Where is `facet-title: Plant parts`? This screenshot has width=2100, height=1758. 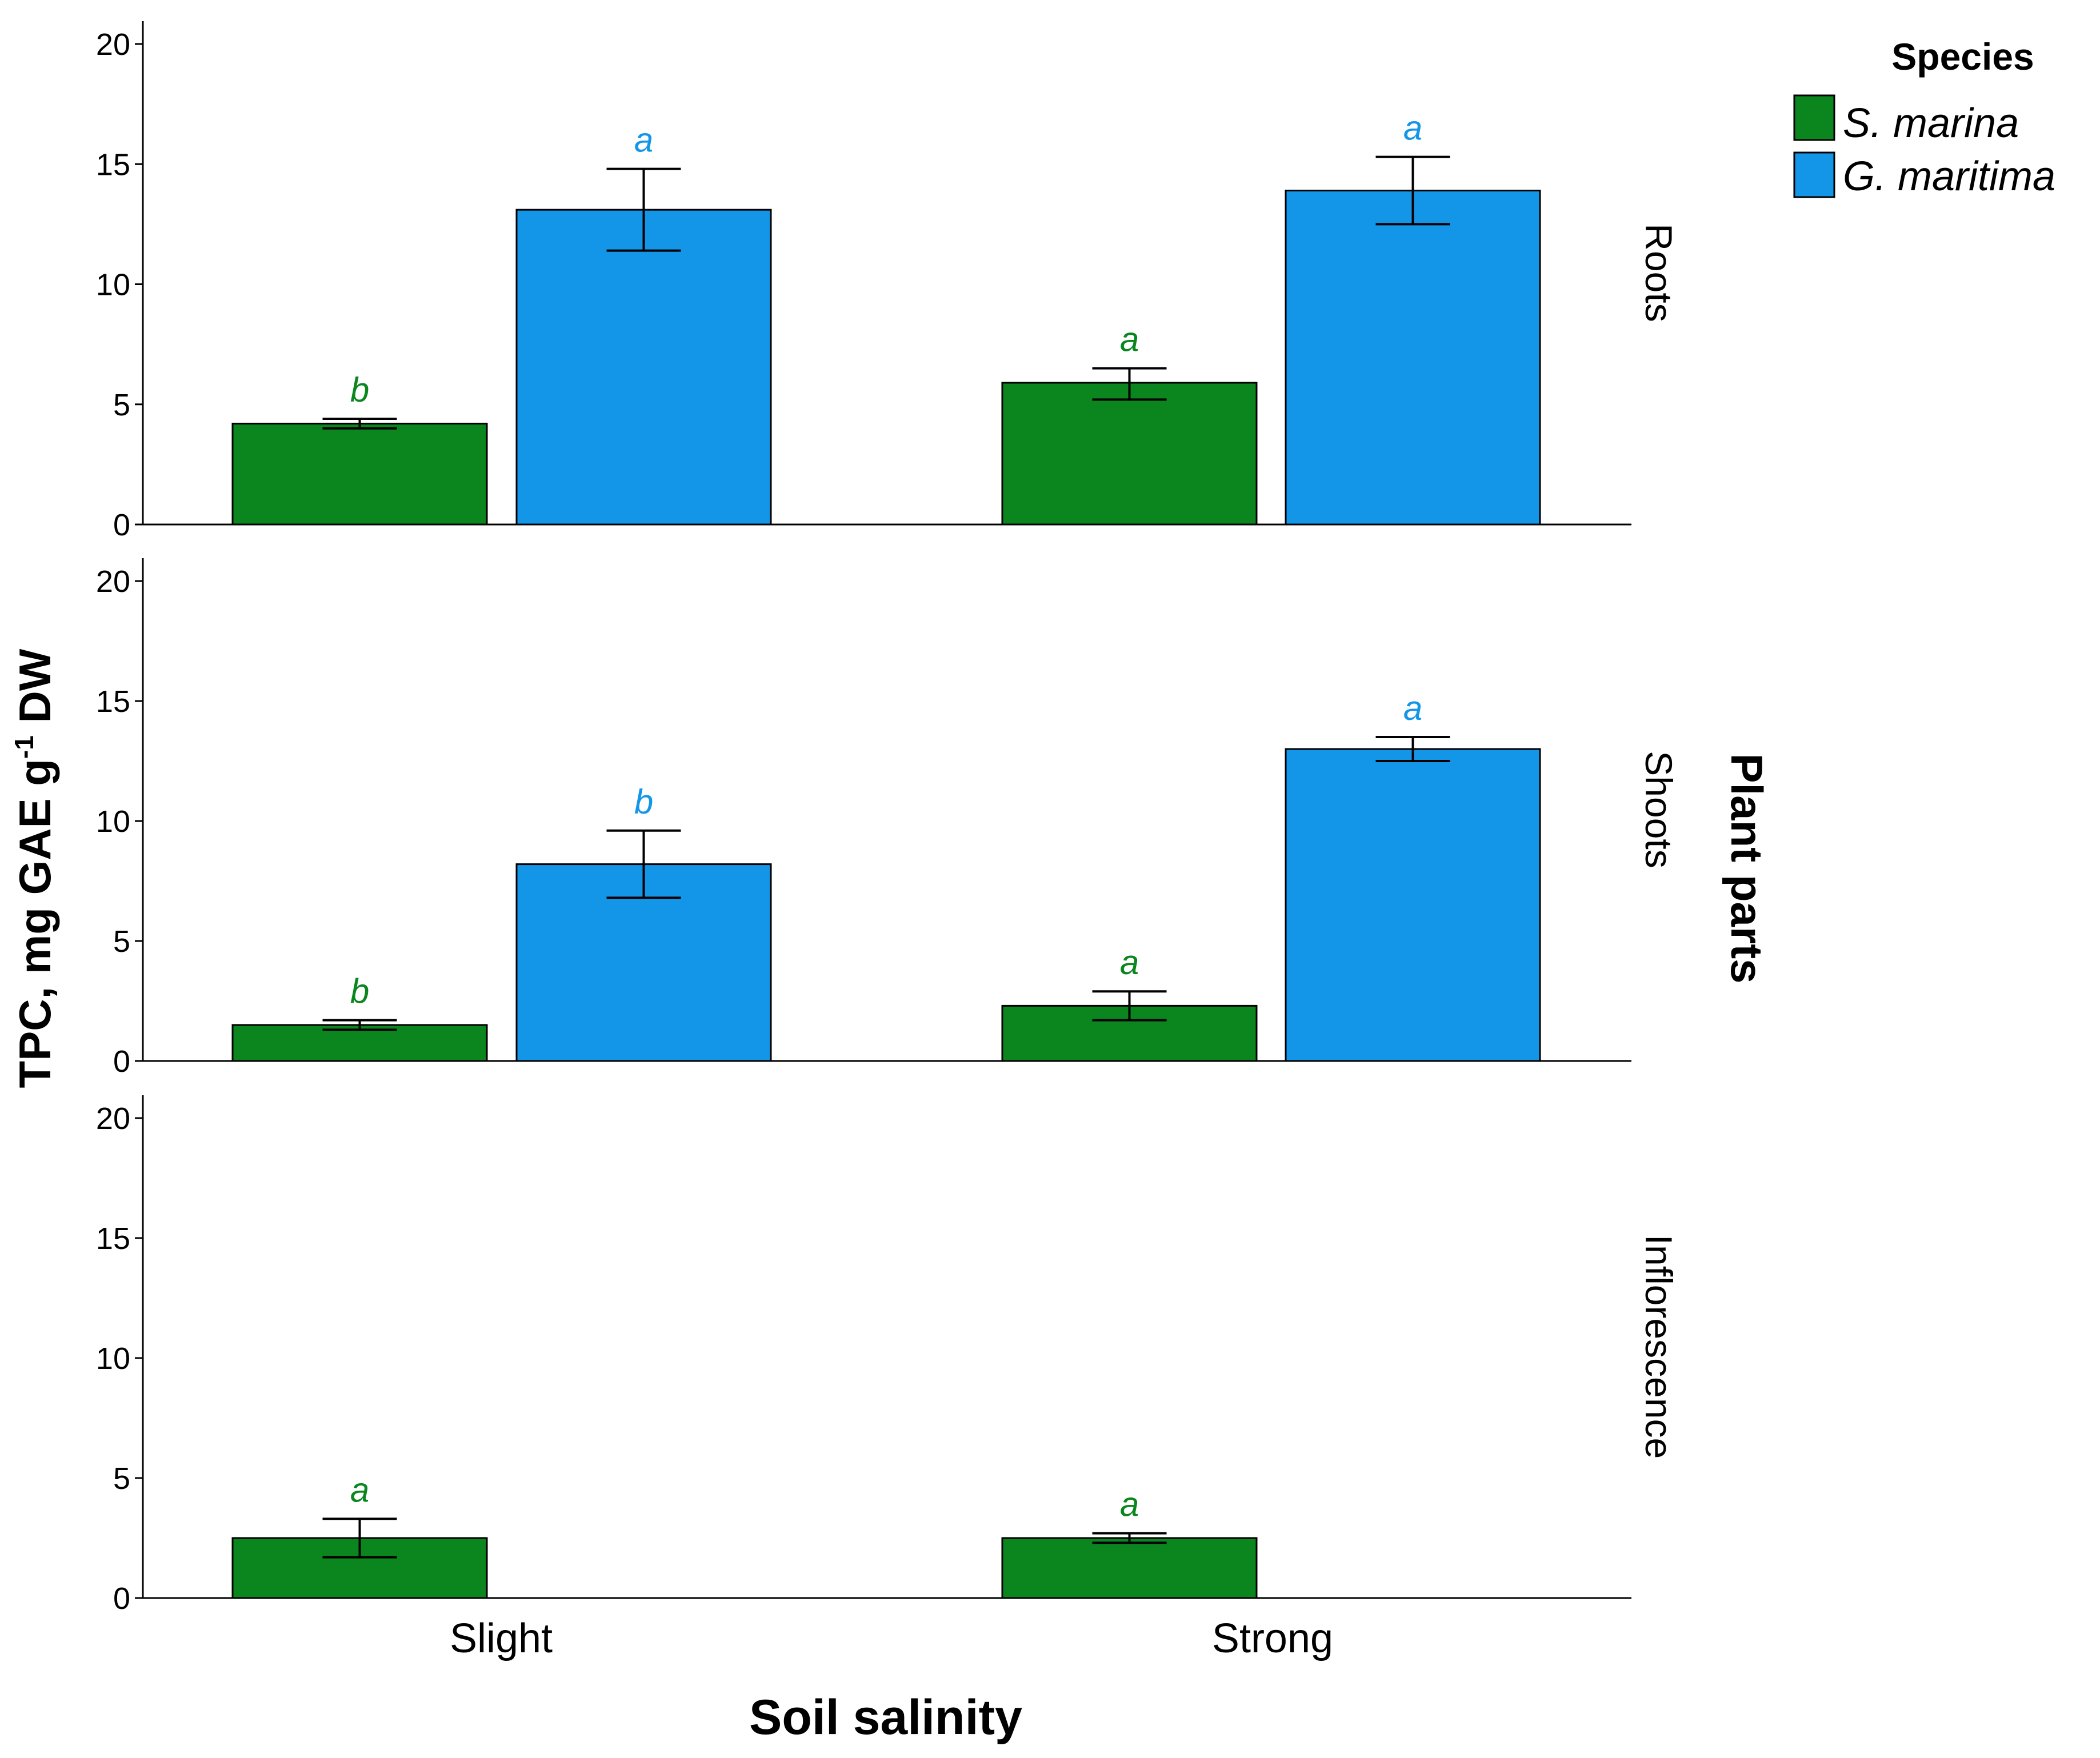 facet-title: Plant parts is located at coordinates (1747, 868).